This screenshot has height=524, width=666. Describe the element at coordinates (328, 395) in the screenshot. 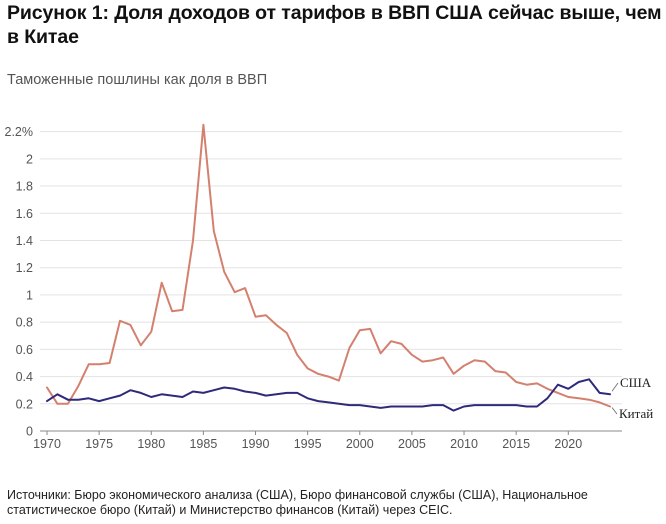

I see `series-line-usa` at that location.